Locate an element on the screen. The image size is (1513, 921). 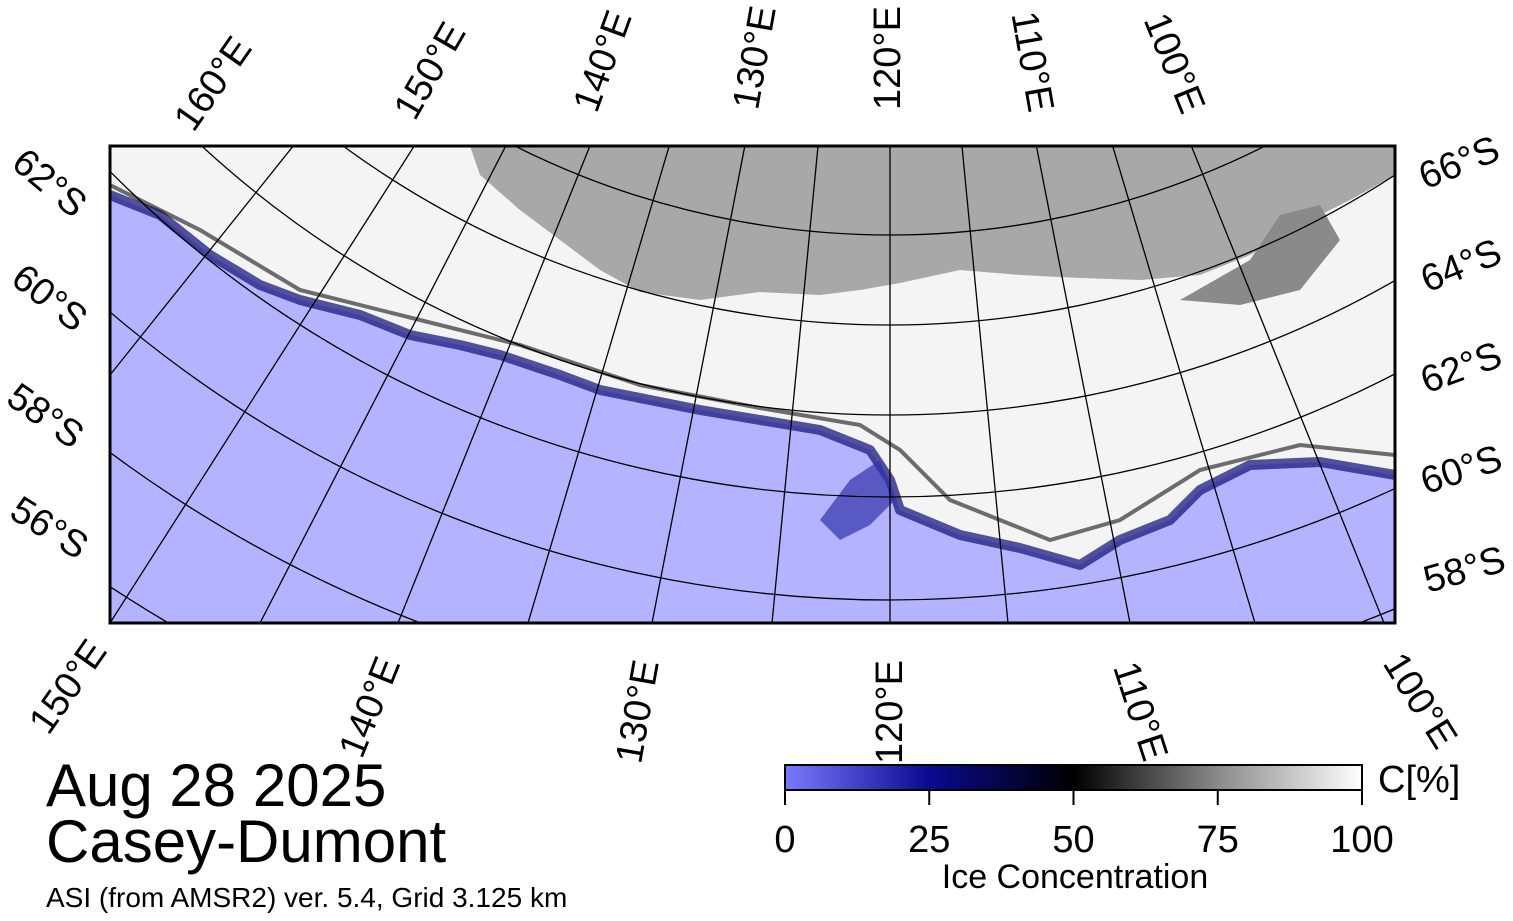
colorbar-label: Ice Concentration is located at coordinates (1075, 877).